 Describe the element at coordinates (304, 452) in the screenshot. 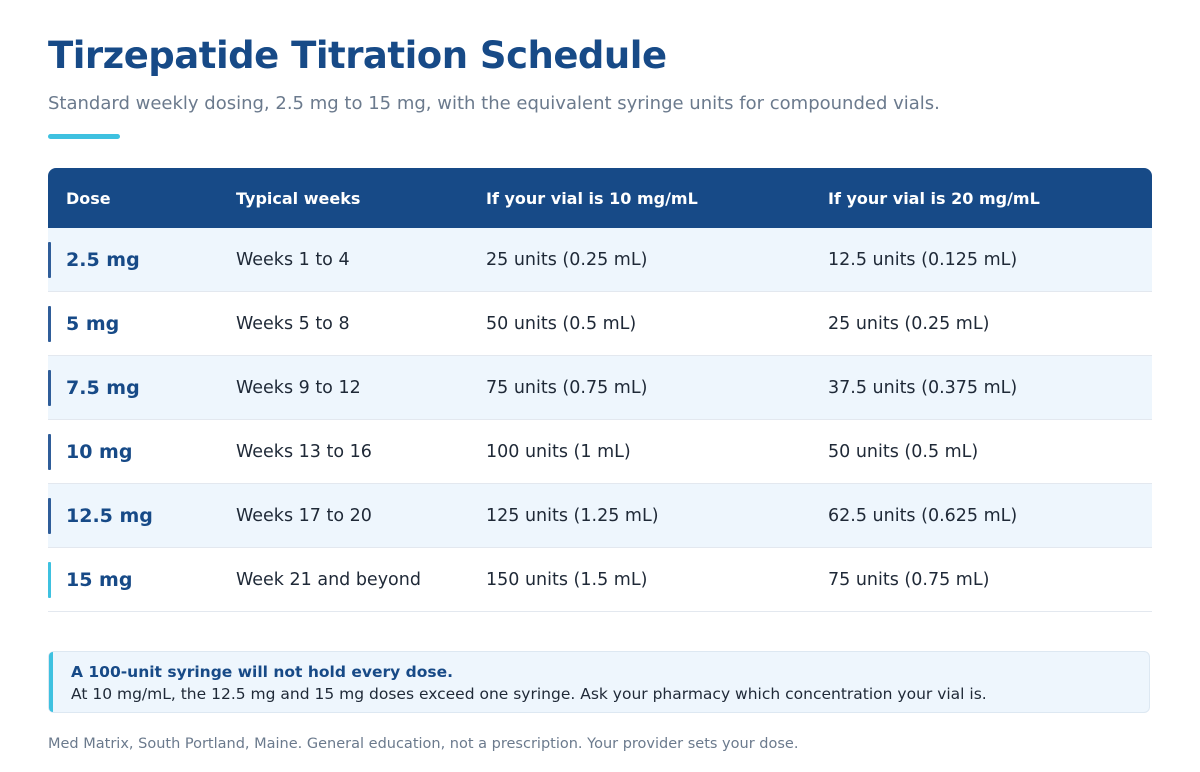

I see `weeks-cell: Weeks 13 to 16` at that location.